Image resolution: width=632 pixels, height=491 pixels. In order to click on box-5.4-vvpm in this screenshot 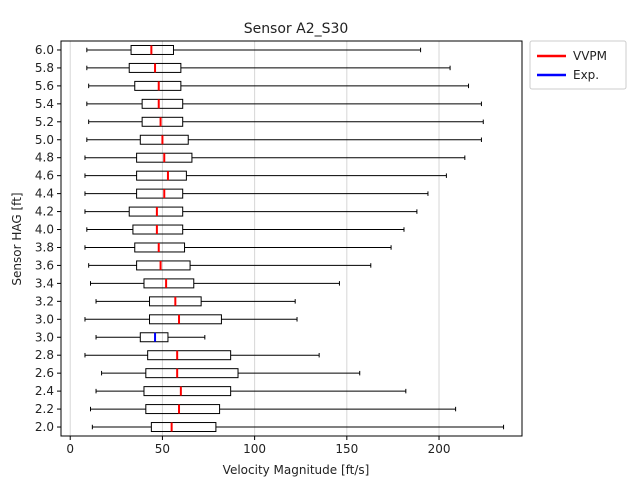, I will do `click(284, 103)`.